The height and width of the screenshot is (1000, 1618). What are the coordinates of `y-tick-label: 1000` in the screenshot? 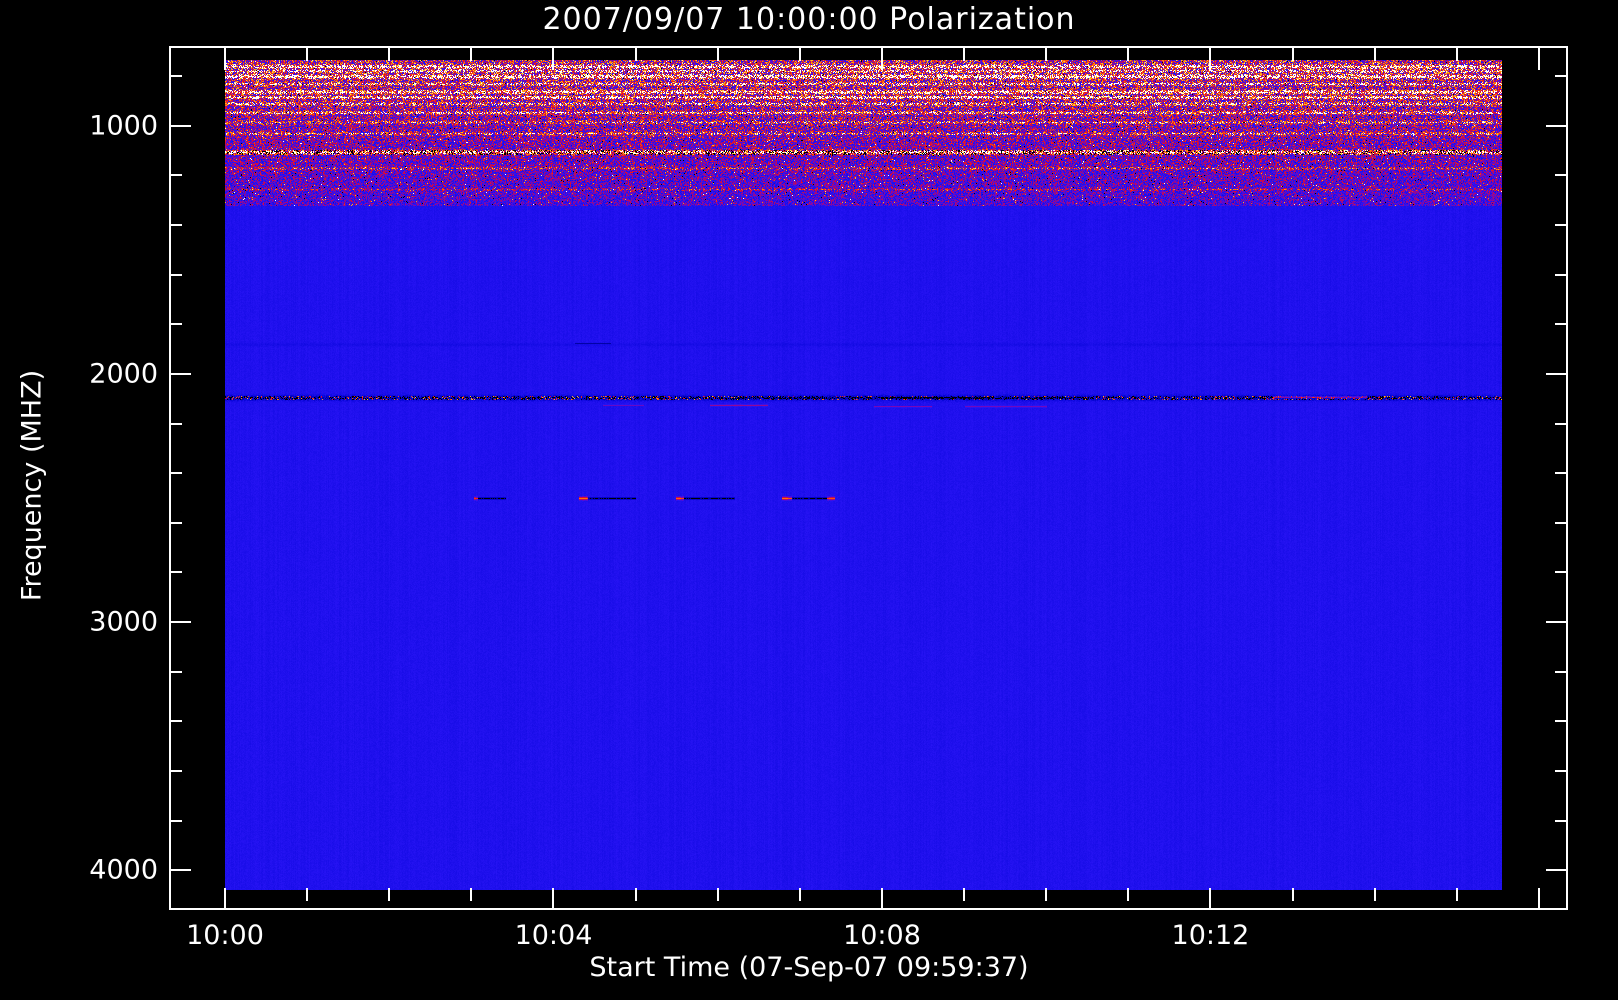 It's located at (123, 126).